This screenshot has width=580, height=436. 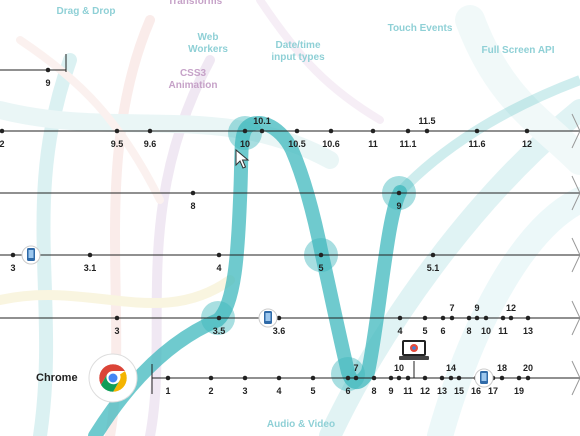 I want to click on browser-label-chrome: Chrome, so click(x=57, y=378).